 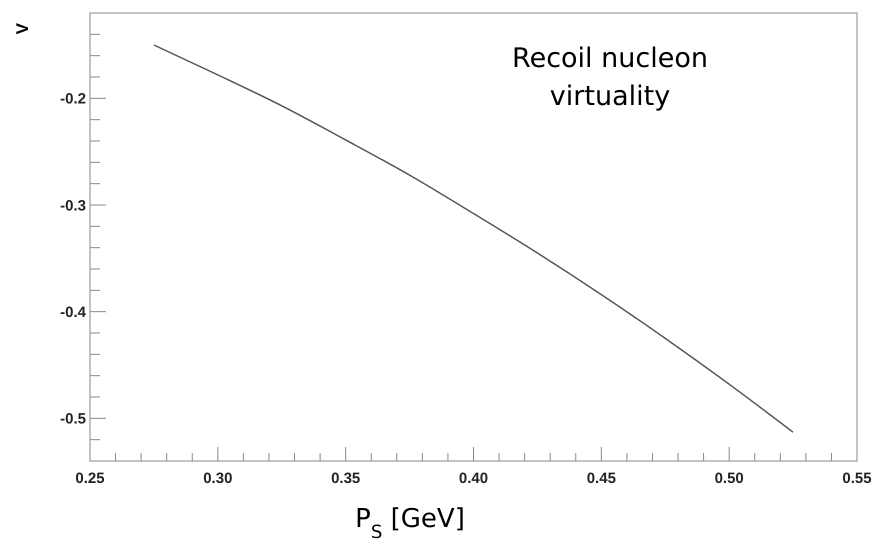 I want to click on y-tick-label: -0.4, so click(x=73, y=312).